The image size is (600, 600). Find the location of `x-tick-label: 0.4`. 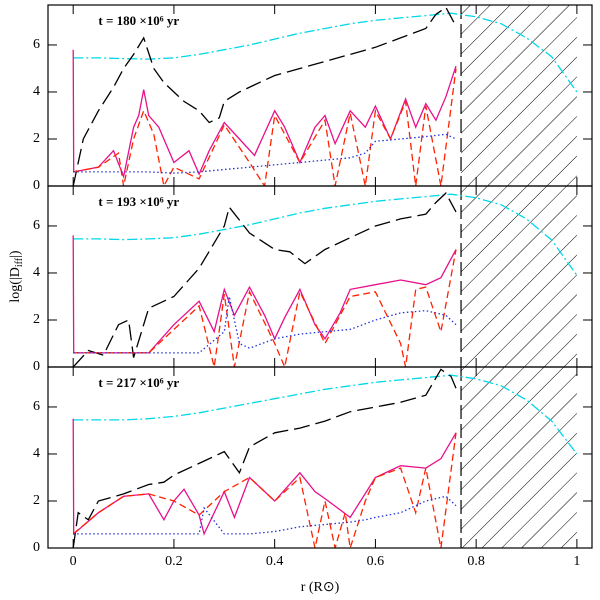

x-tick-label: 0.4 is located at coordinates (275, 561).